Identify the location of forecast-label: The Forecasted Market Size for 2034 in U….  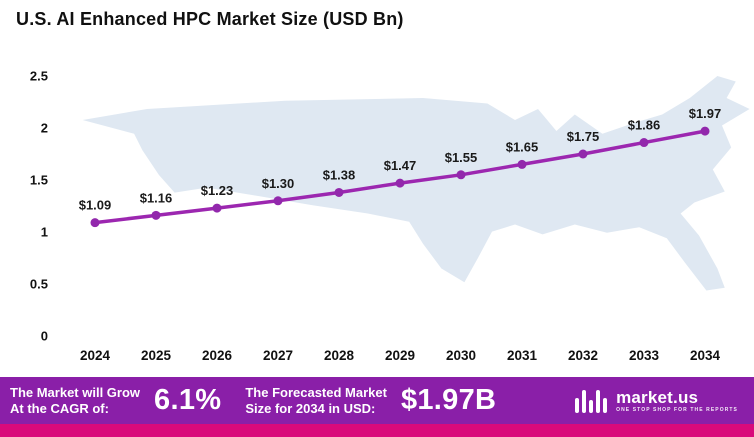
(311, 400).